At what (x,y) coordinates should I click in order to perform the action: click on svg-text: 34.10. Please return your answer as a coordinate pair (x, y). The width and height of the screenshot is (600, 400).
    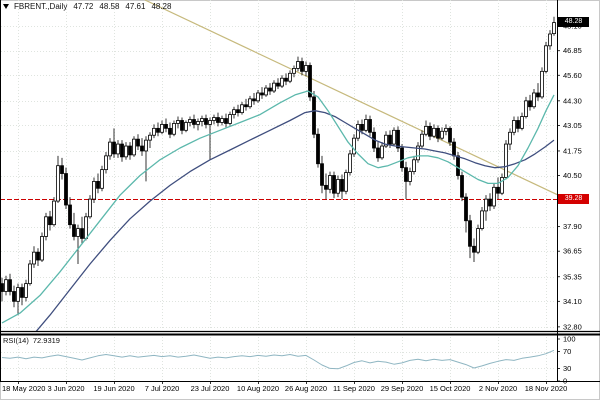
    Looking at the image, I should click on (572, 301).